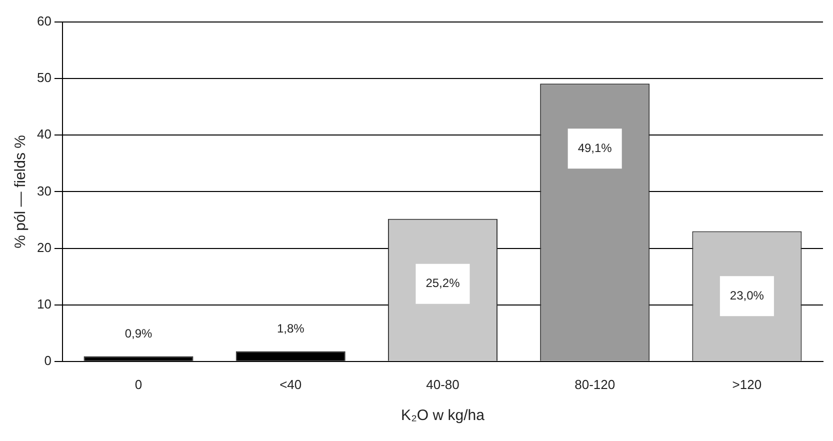  I want to click on data-label: 1,8%, so click(290, 329).